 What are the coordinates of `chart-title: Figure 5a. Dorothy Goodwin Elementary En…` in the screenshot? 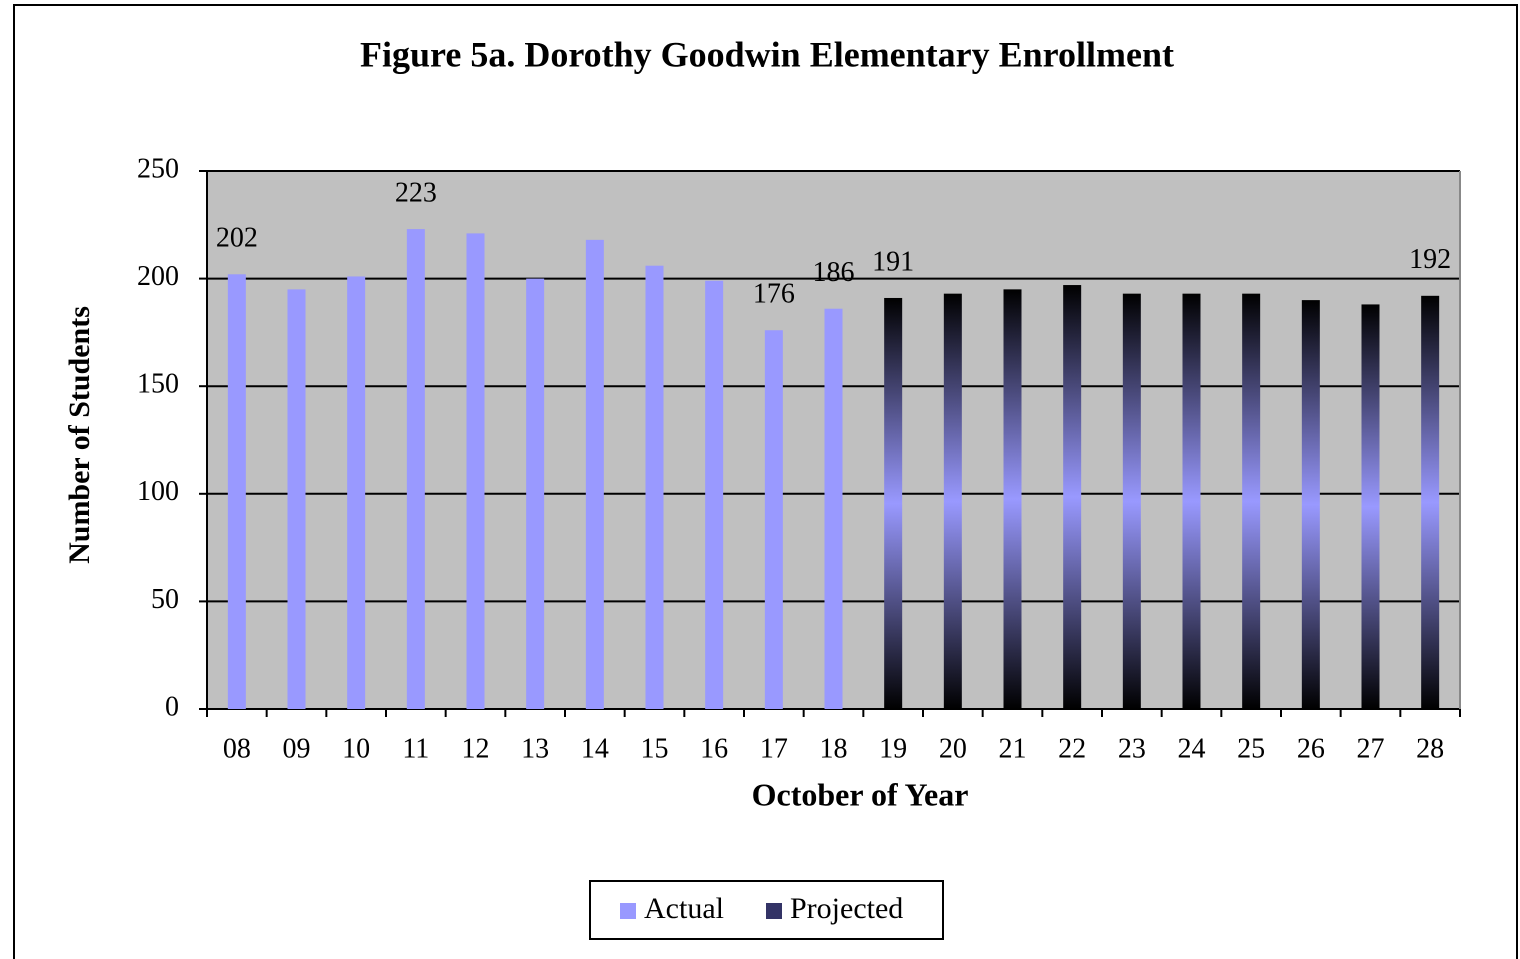 It's located at (767, 54).